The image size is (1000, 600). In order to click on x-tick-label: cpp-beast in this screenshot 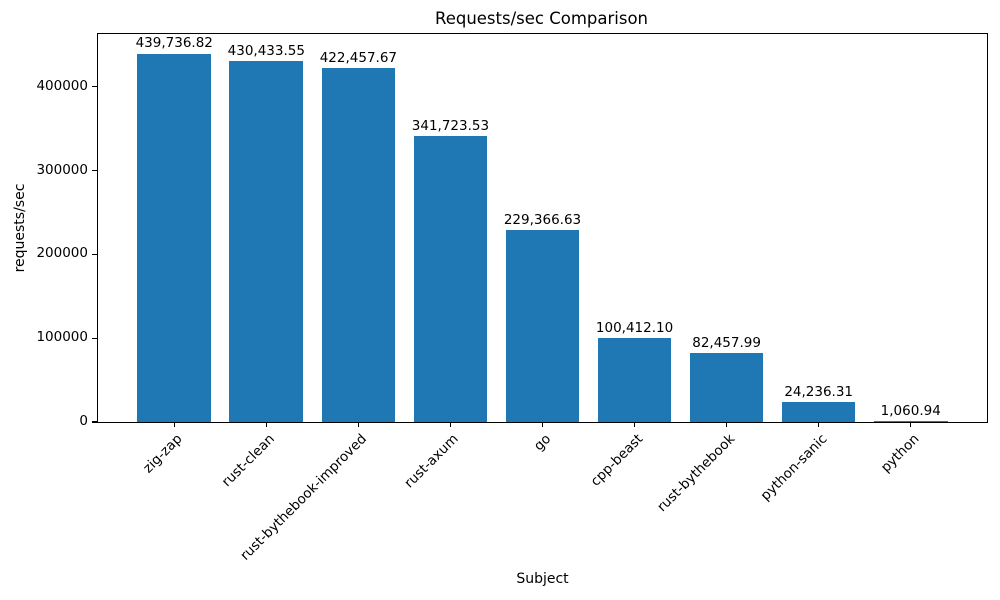, I will do `click(616, 460)`.